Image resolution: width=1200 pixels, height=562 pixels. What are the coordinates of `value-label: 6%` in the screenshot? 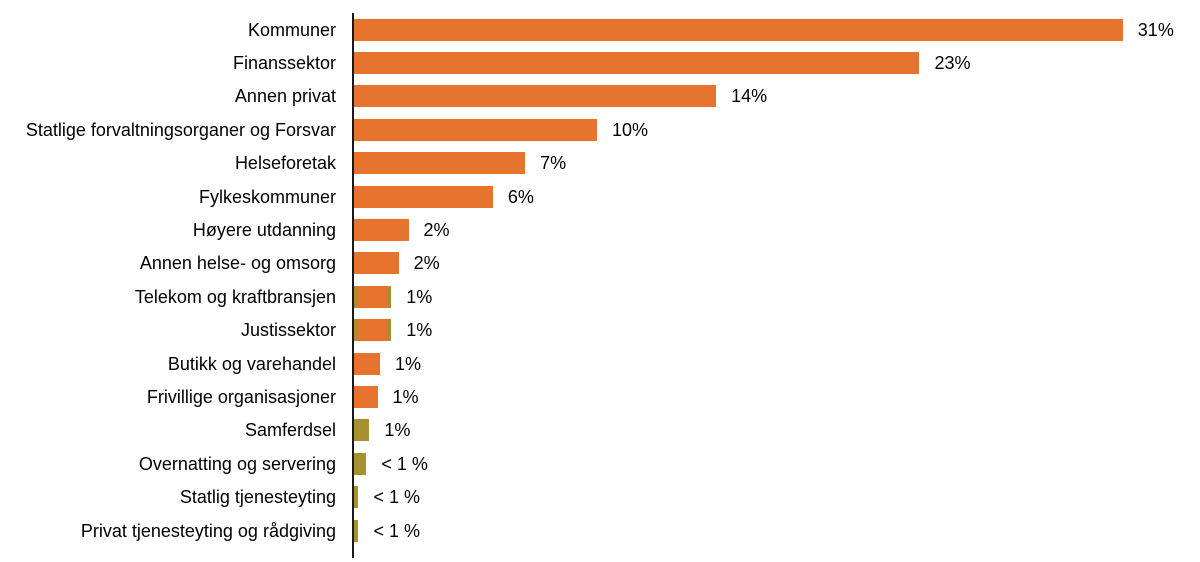 It's located at (520, 196).